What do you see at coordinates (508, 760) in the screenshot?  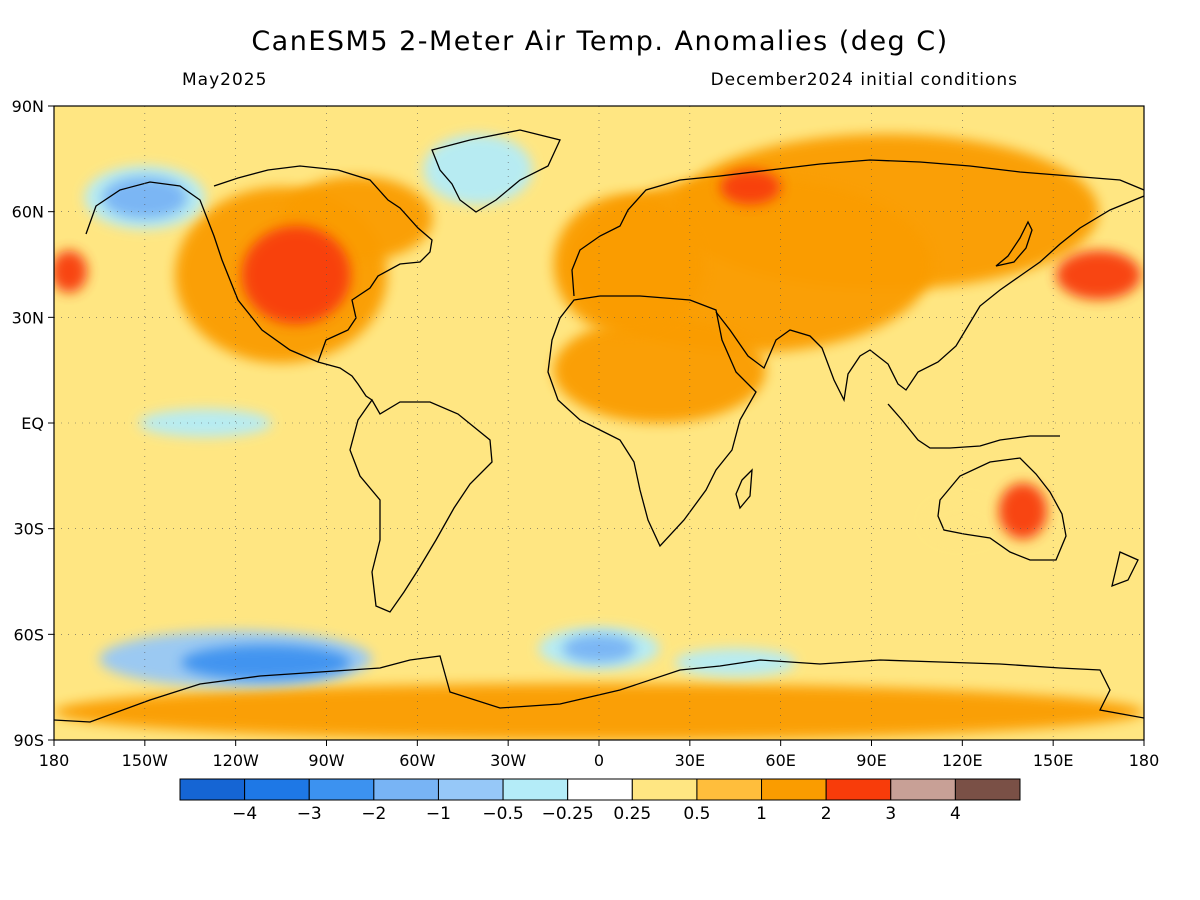 I see `x-tick-label: 30W` at bounding box center [508, 760].